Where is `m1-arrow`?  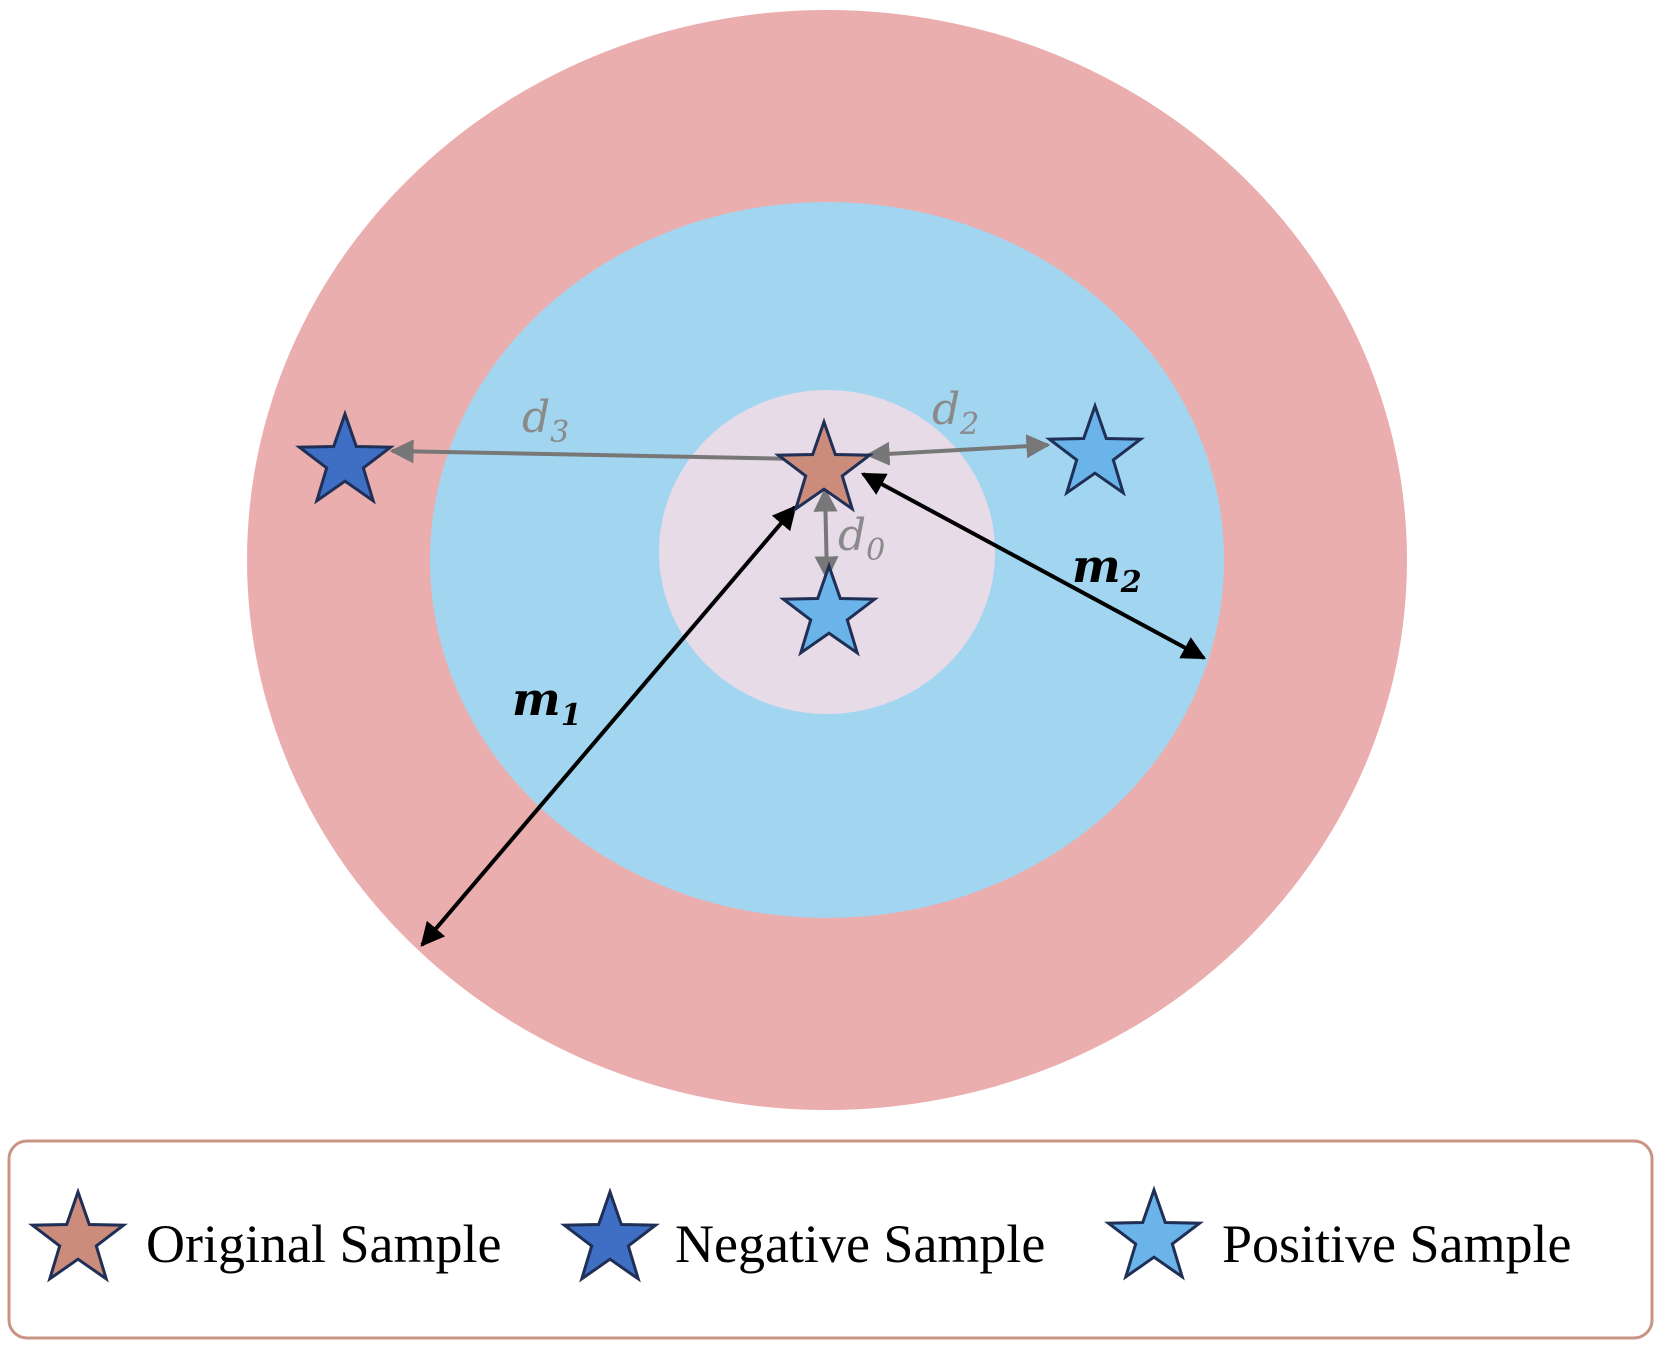
m1-arrow is located at coordinates (608, 726).